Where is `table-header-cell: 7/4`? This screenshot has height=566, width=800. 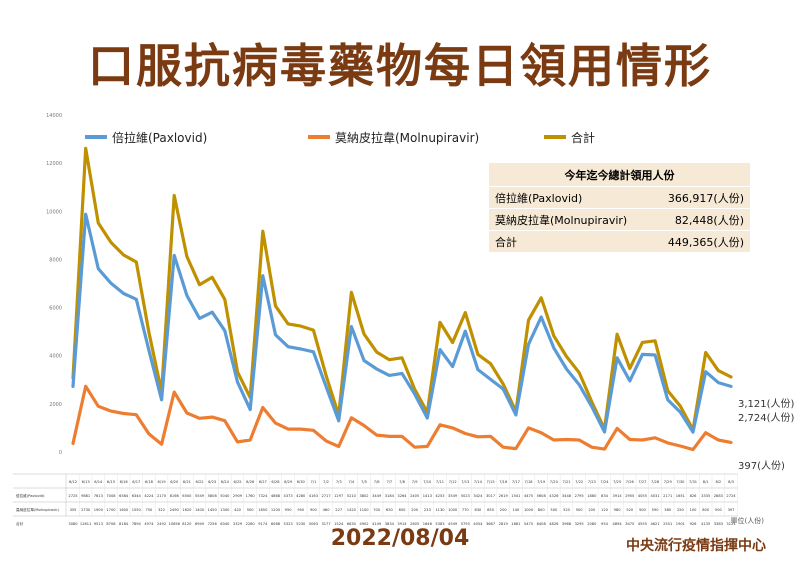
table-header-cell: 7/4 is located at coordinates (351, 482).